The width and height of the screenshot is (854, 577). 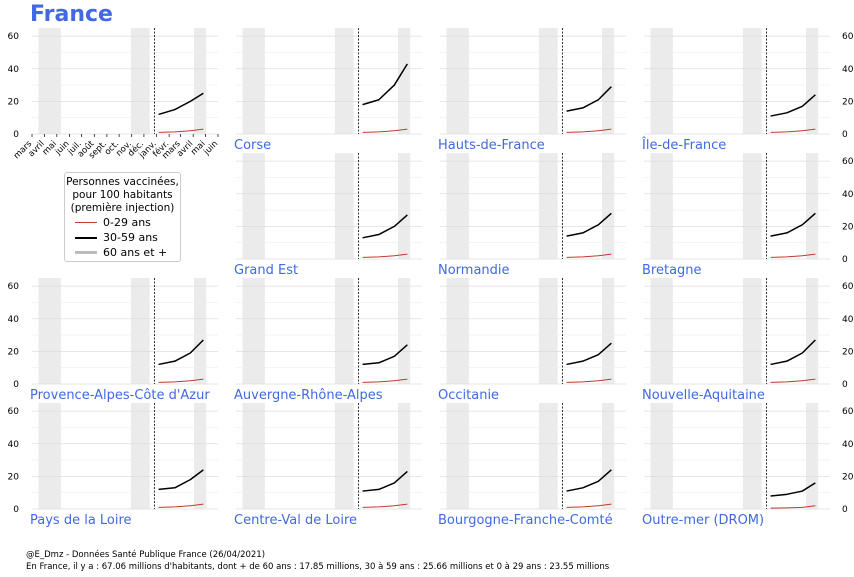 I want to click on region-label: Bretagne, so click(x=672, y=270).